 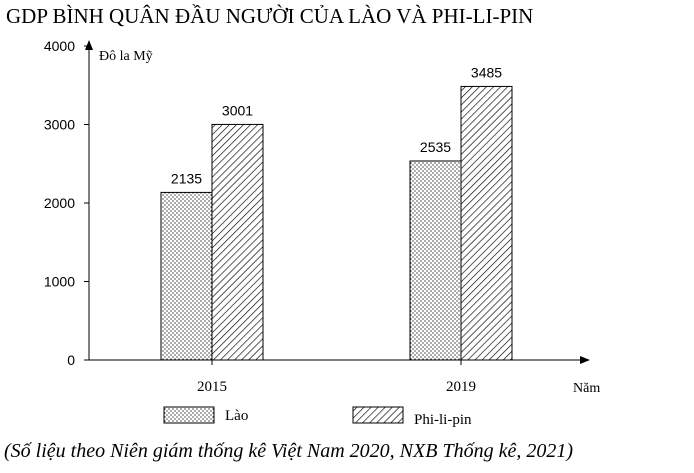 I want to click on bar-philippines-2019, so click(x=486, y=223).